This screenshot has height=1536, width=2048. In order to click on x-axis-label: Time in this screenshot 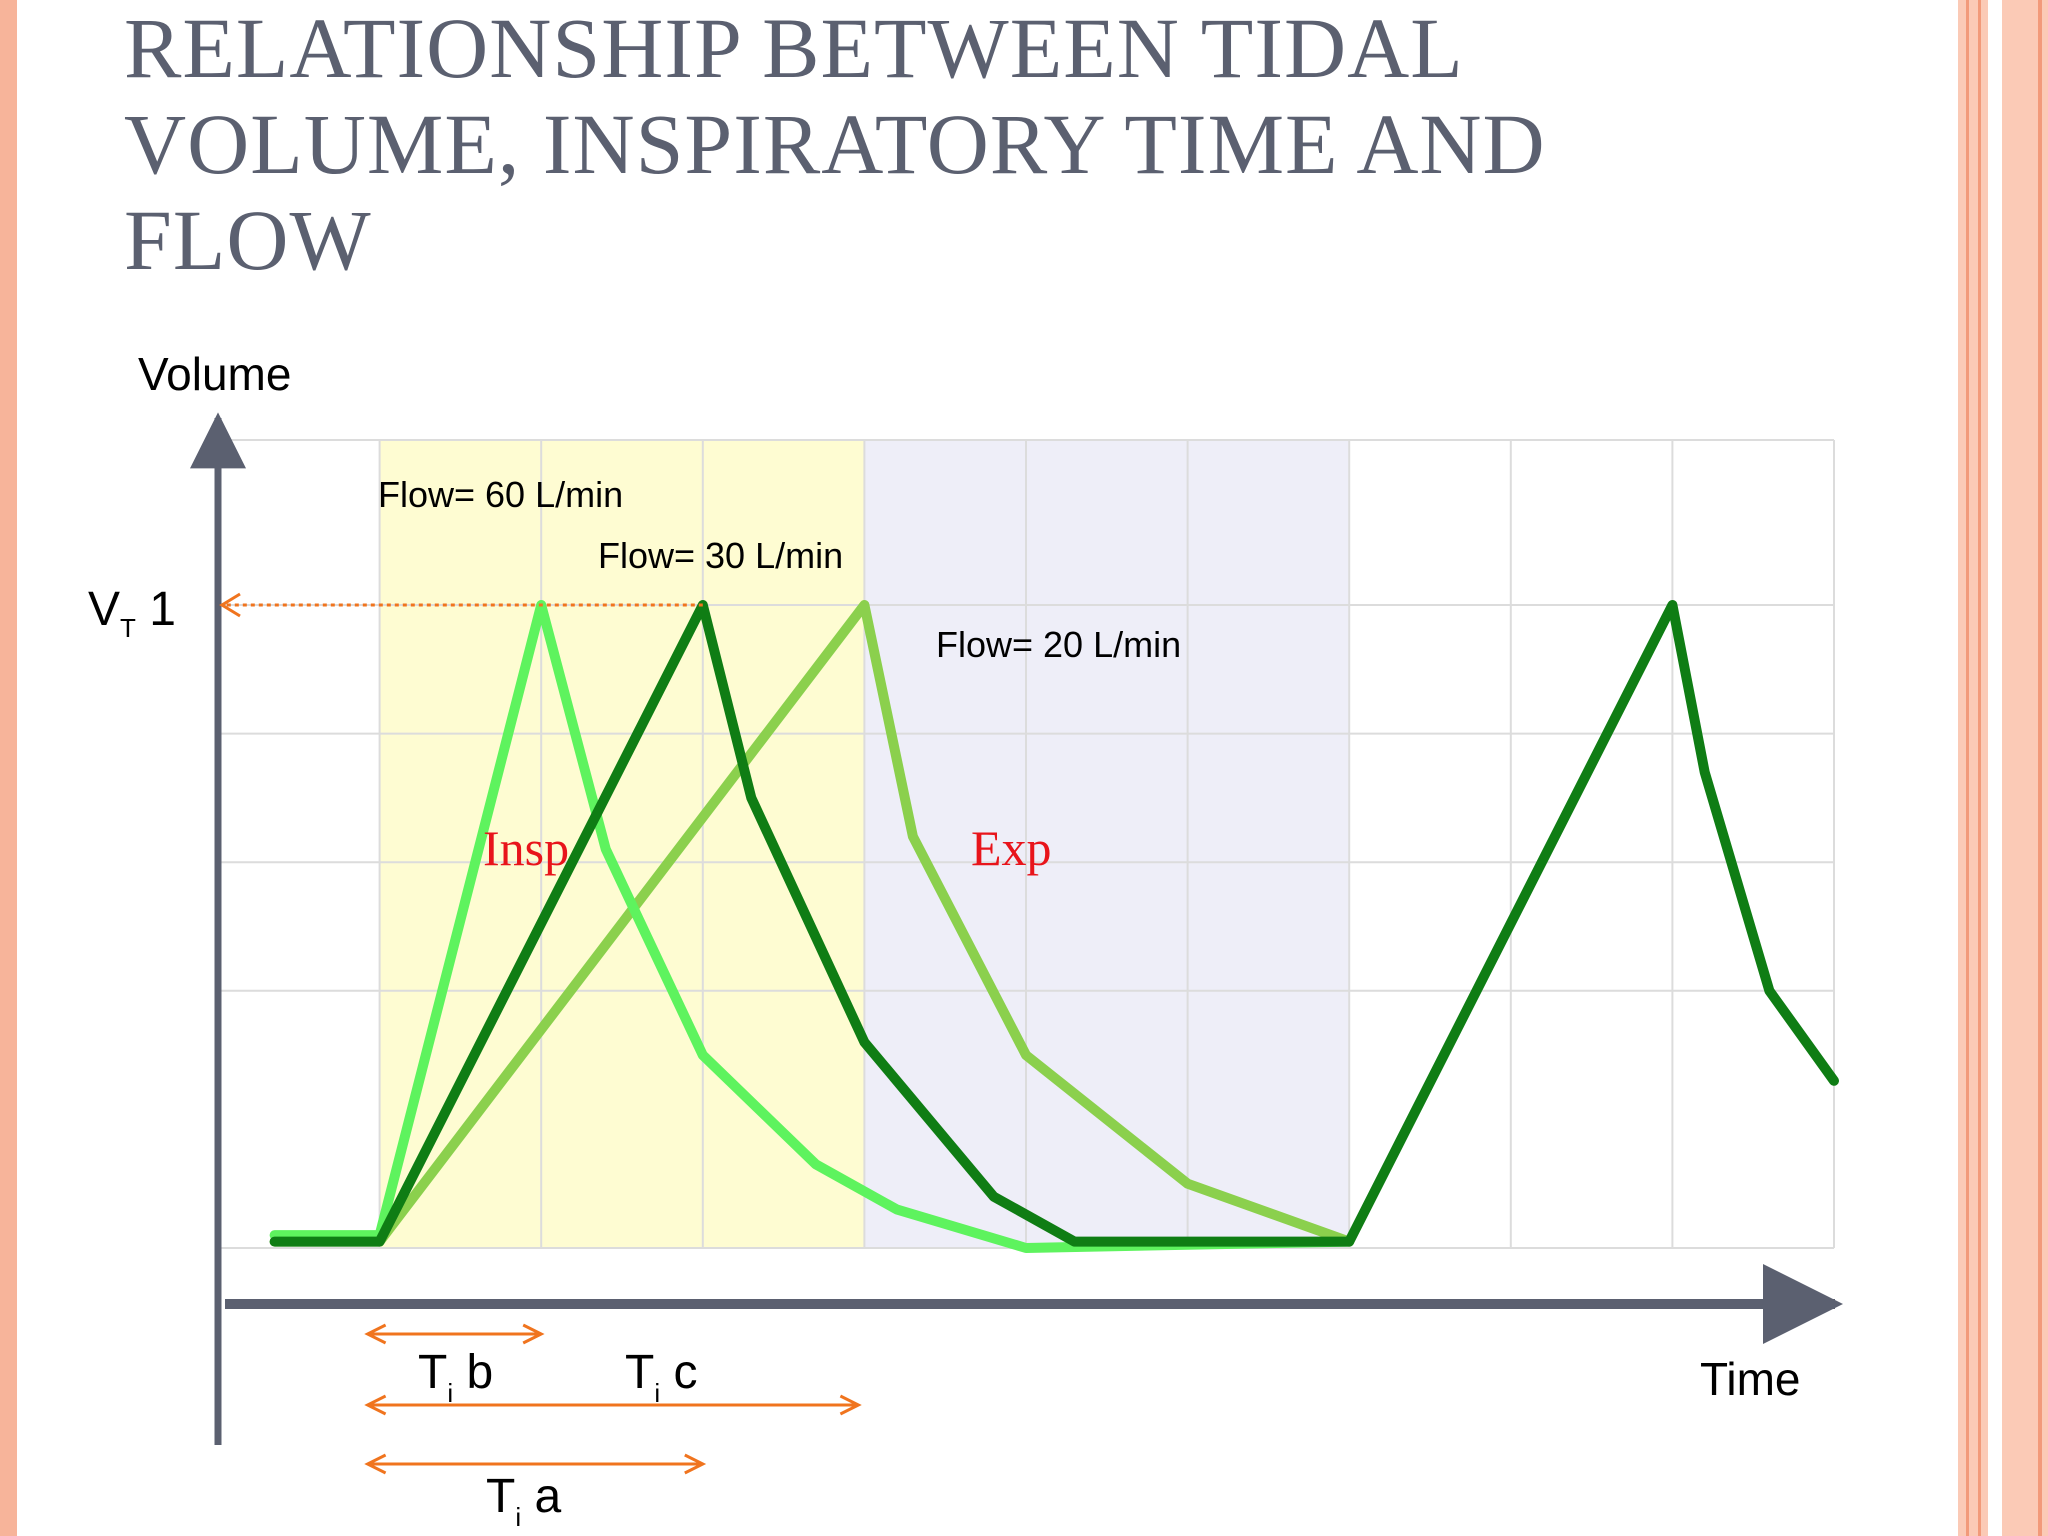, I will do `click(1750, 1379)`.